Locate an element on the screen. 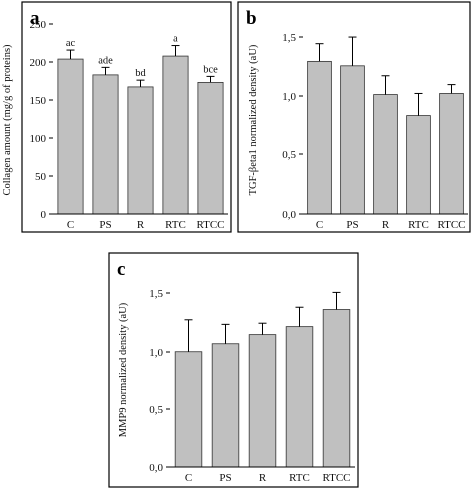  y-axis-label: Collagen amount (mg/g of proteins) is located at coordinates (7, 120).